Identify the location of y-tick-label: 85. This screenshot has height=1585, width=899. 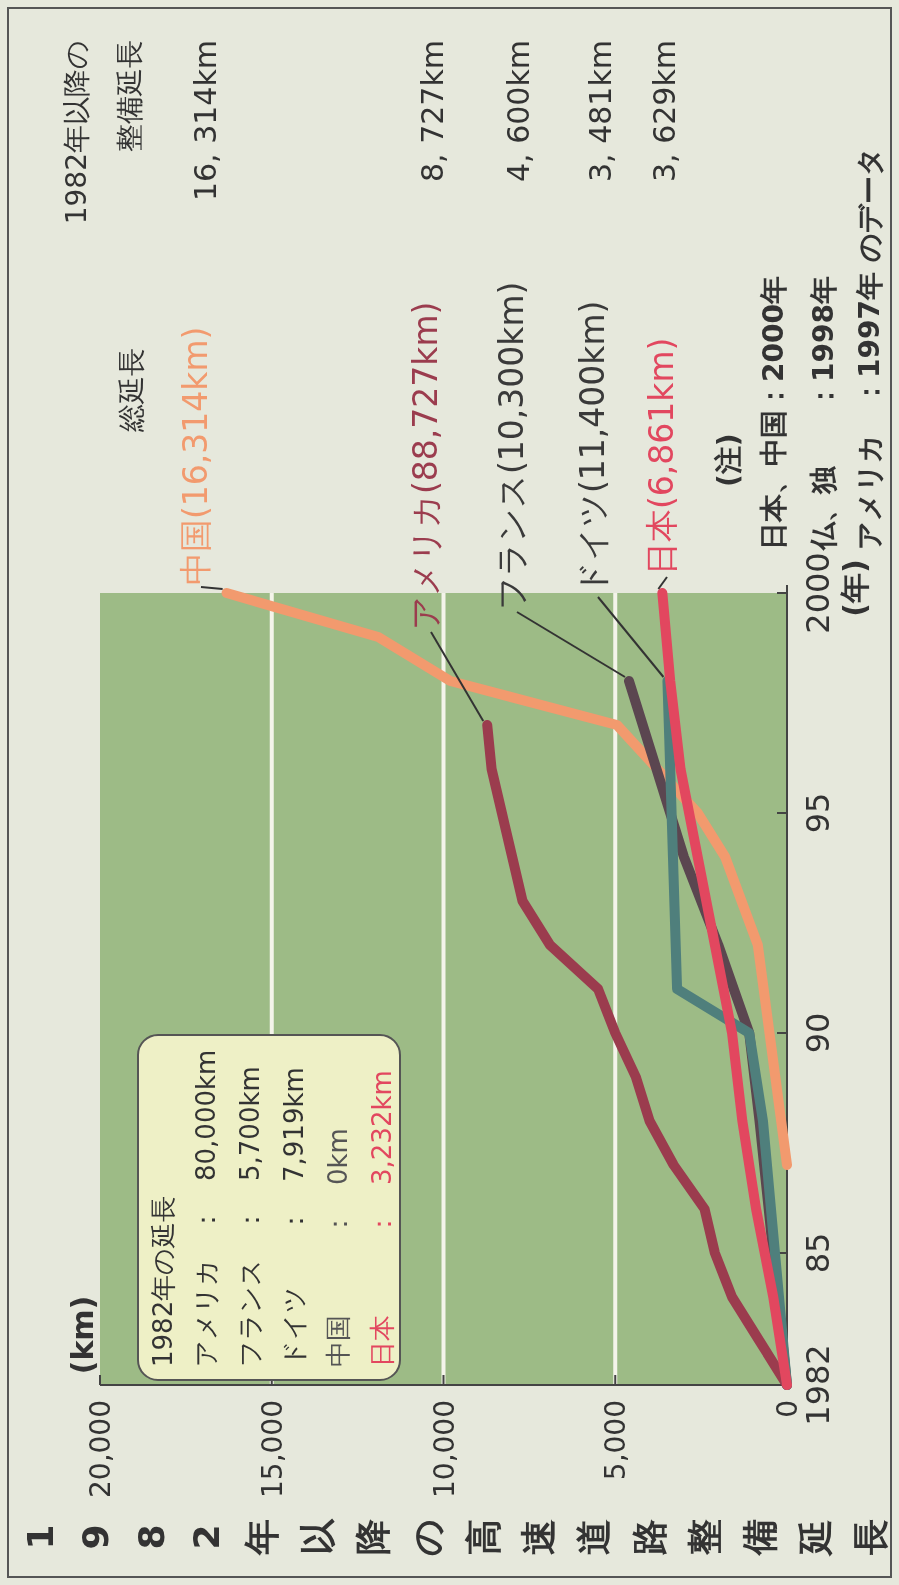
(818, 1253).